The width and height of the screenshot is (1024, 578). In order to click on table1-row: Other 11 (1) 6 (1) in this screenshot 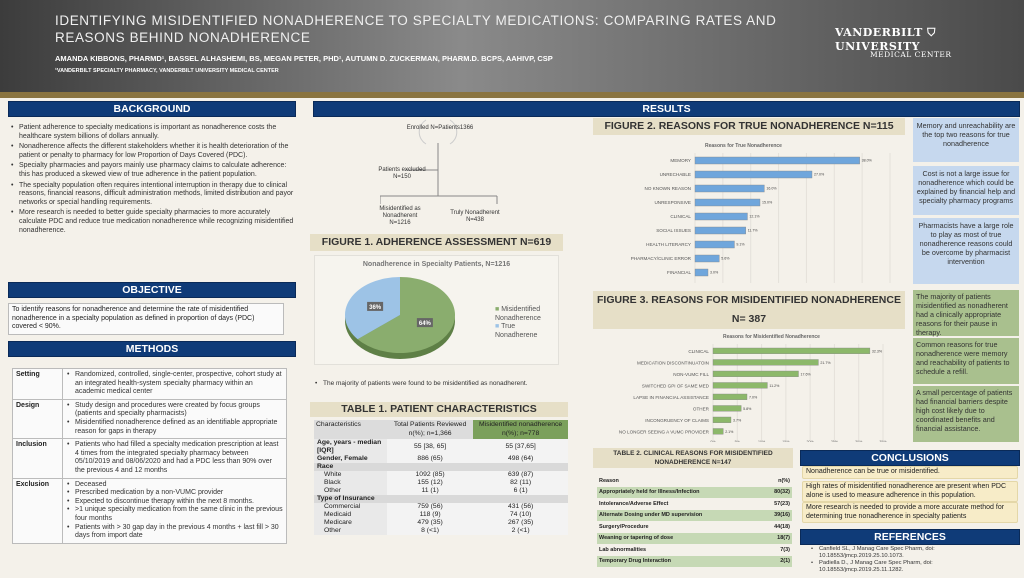, I will do `click(441, 491)`.